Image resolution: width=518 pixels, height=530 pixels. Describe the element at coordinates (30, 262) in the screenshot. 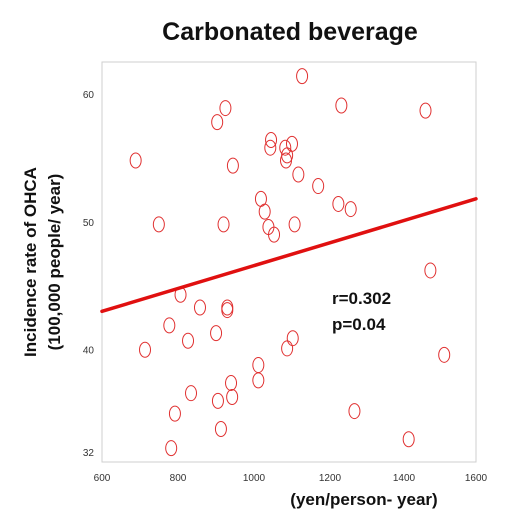

I see `y-axis-label-line1: Incidence rate of OHCA` at that location.